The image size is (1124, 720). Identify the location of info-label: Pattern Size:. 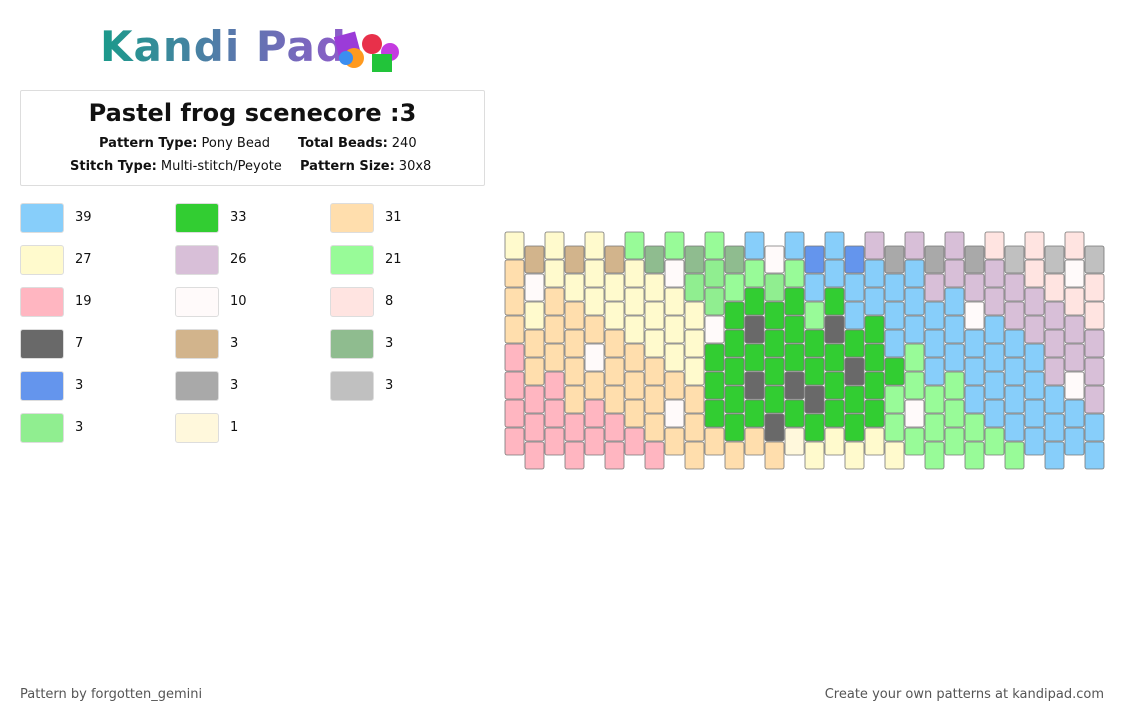
(347, 166).